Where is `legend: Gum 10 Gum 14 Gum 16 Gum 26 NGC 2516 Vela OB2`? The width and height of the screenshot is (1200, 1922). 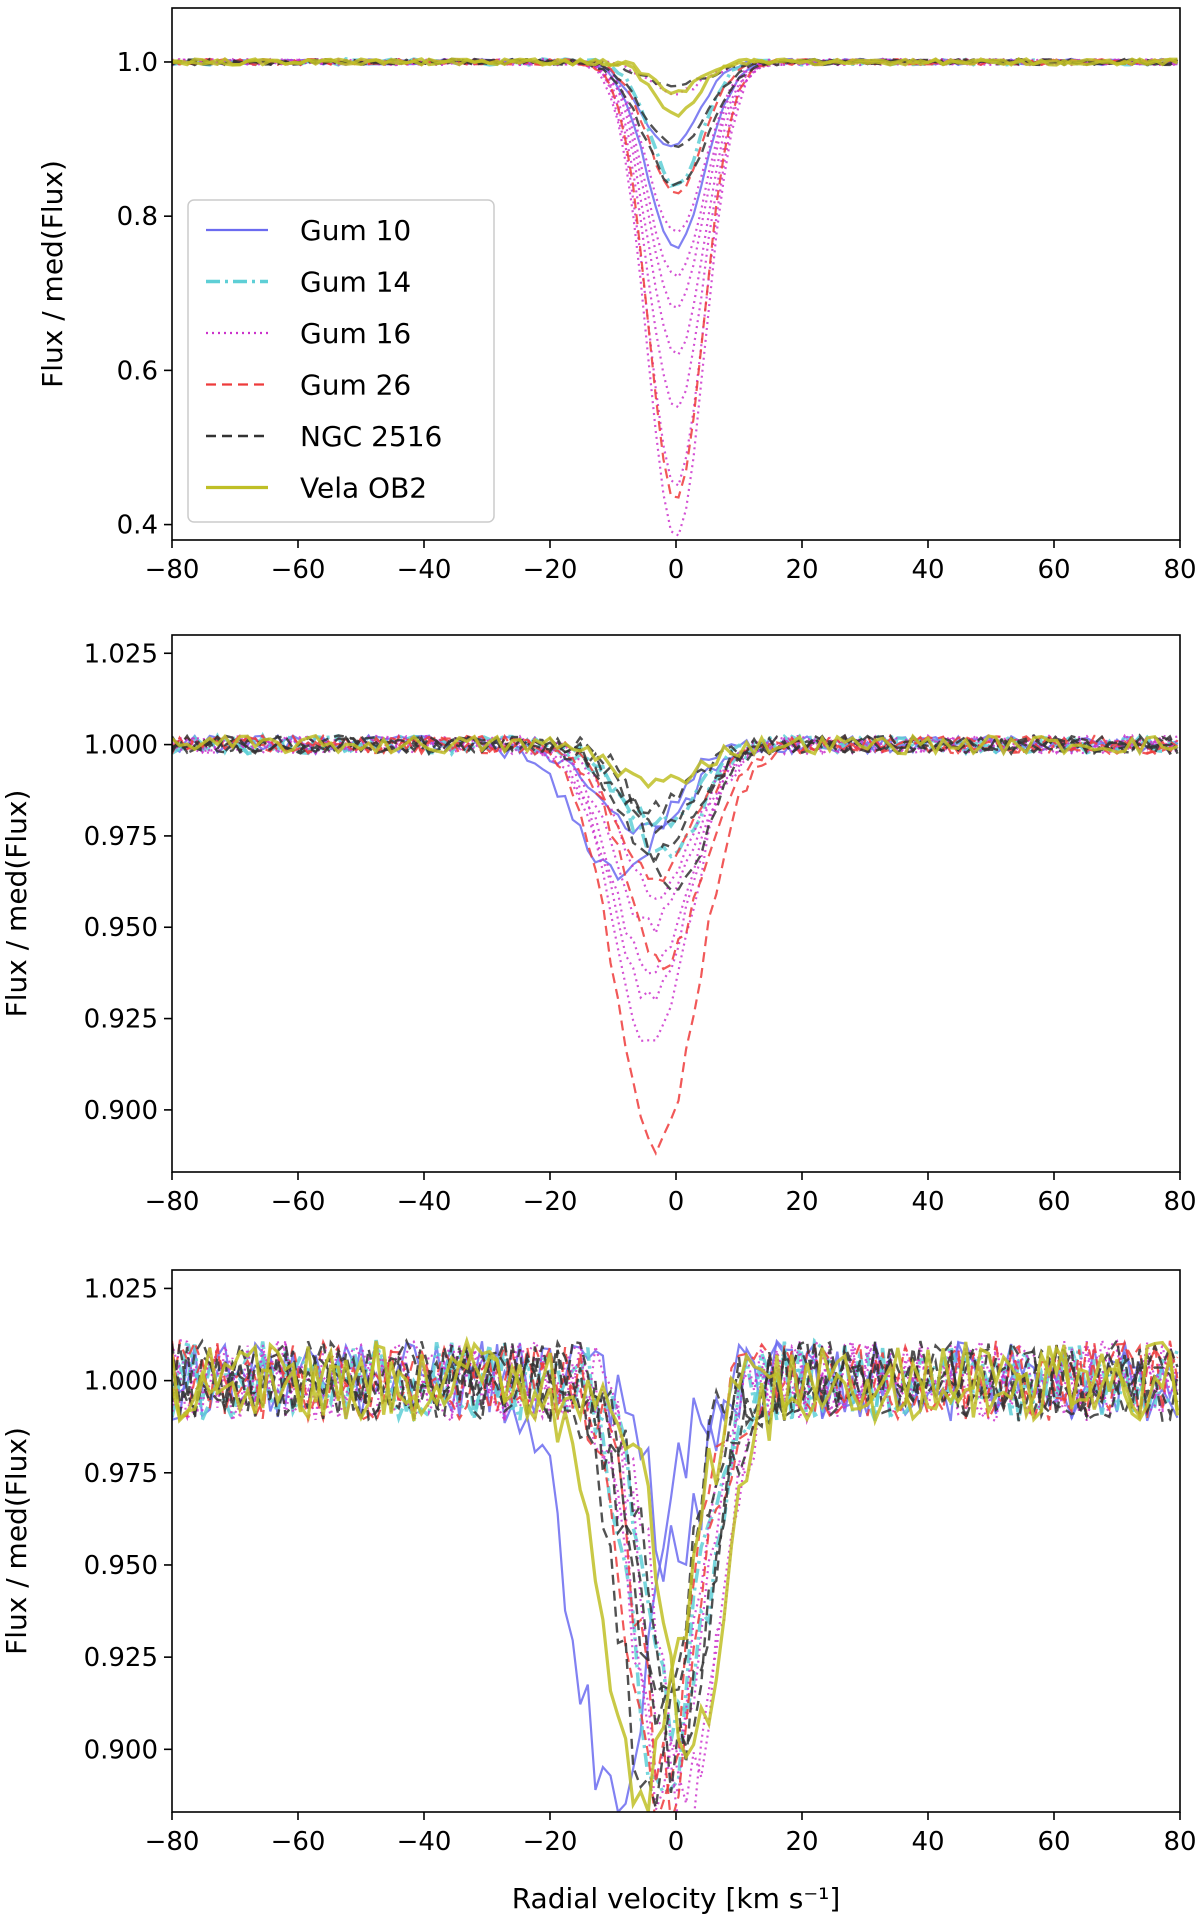
legend: Gum 10 Gum 14 Gum 16 Gum 26 NGC 2516 Vela OB2 is located at coordinates (341, 361).